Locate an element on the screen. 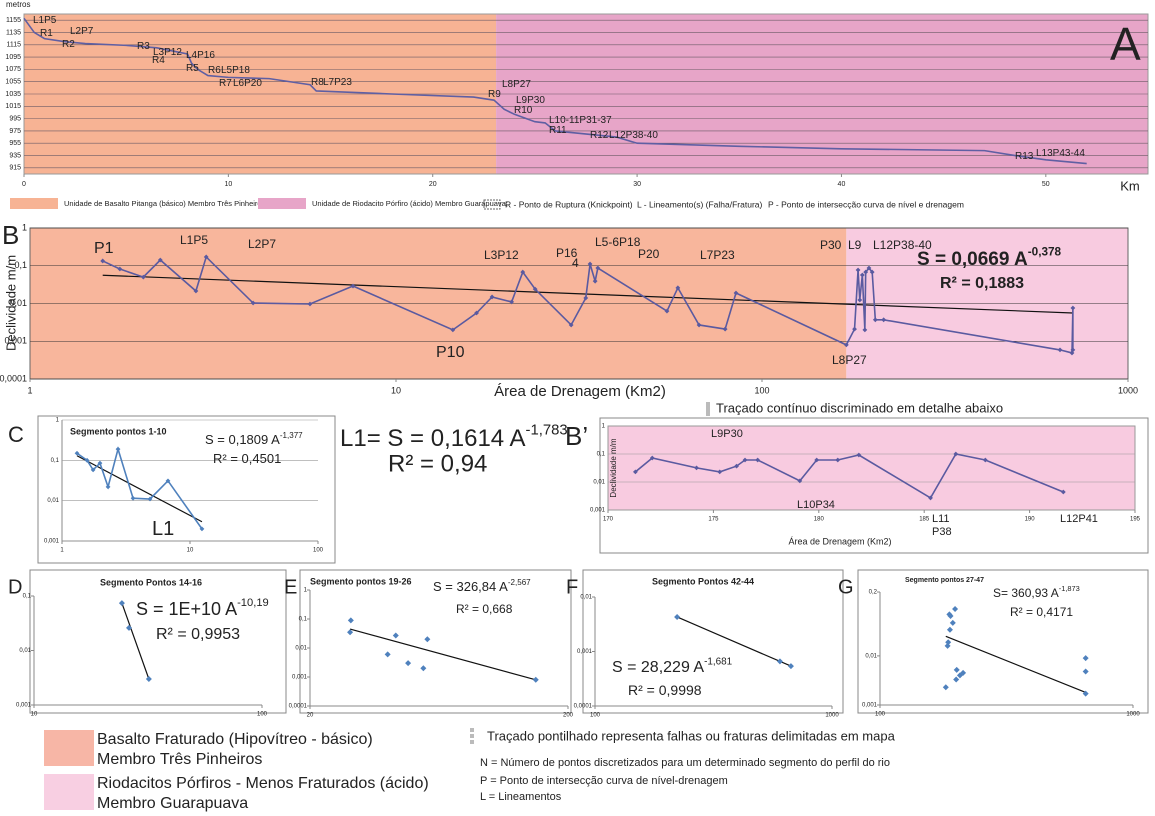 The image size is (1155, 816). annotation-text: L5P18 is located at coordinates (235, 70).